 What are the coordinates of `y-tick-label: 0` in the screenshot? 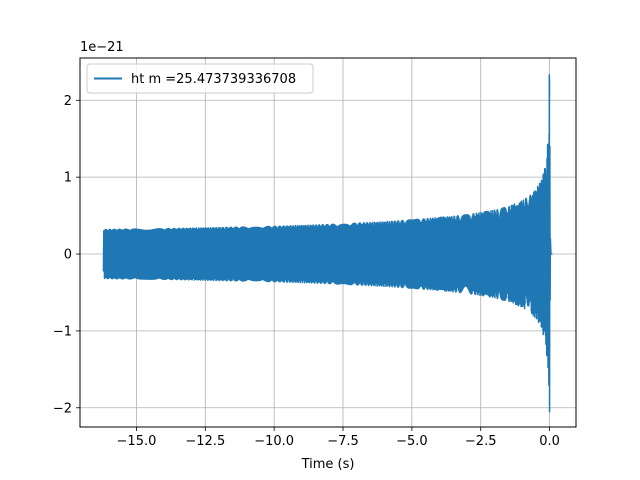 It's located at (68, 255).